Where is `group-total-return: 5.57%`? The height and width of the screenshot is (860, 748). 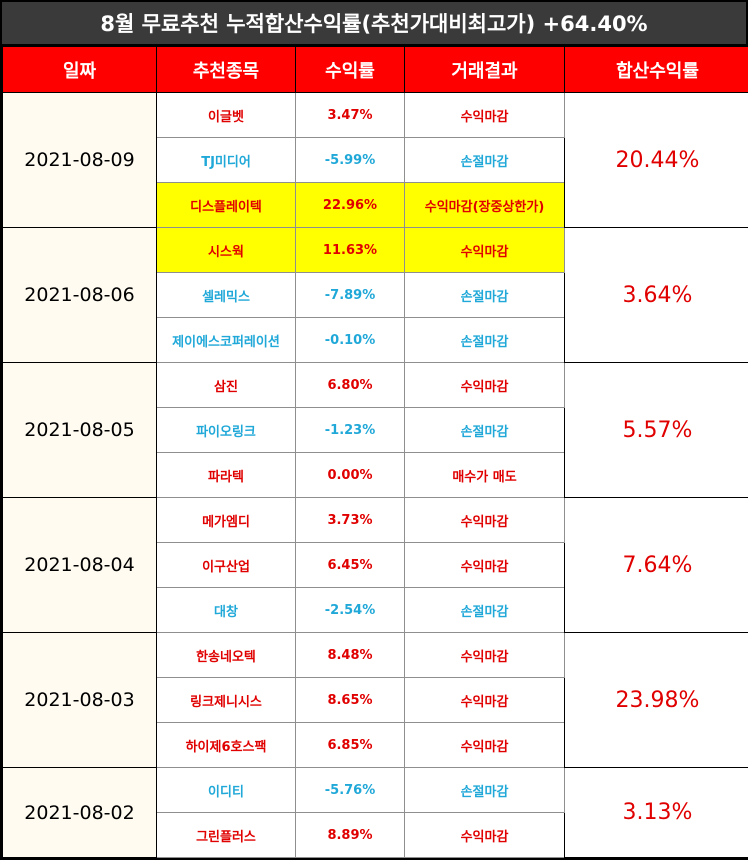
group-total-return: 5.57% is located at coordinates (656, 430).